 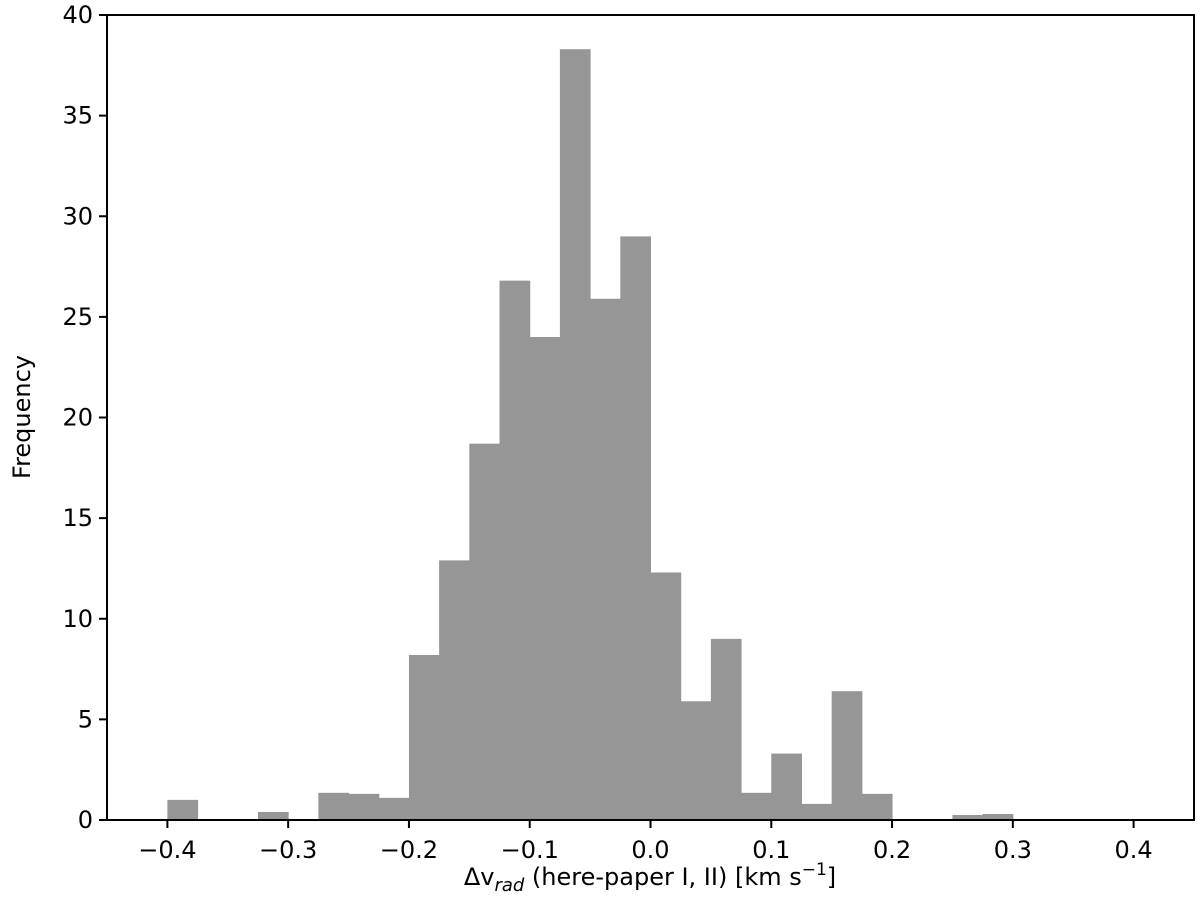 What do you see at coordinates (409, 850) in the screenshot?
I see `x-tick-label: −0.2` at bounding box center [409, 850].